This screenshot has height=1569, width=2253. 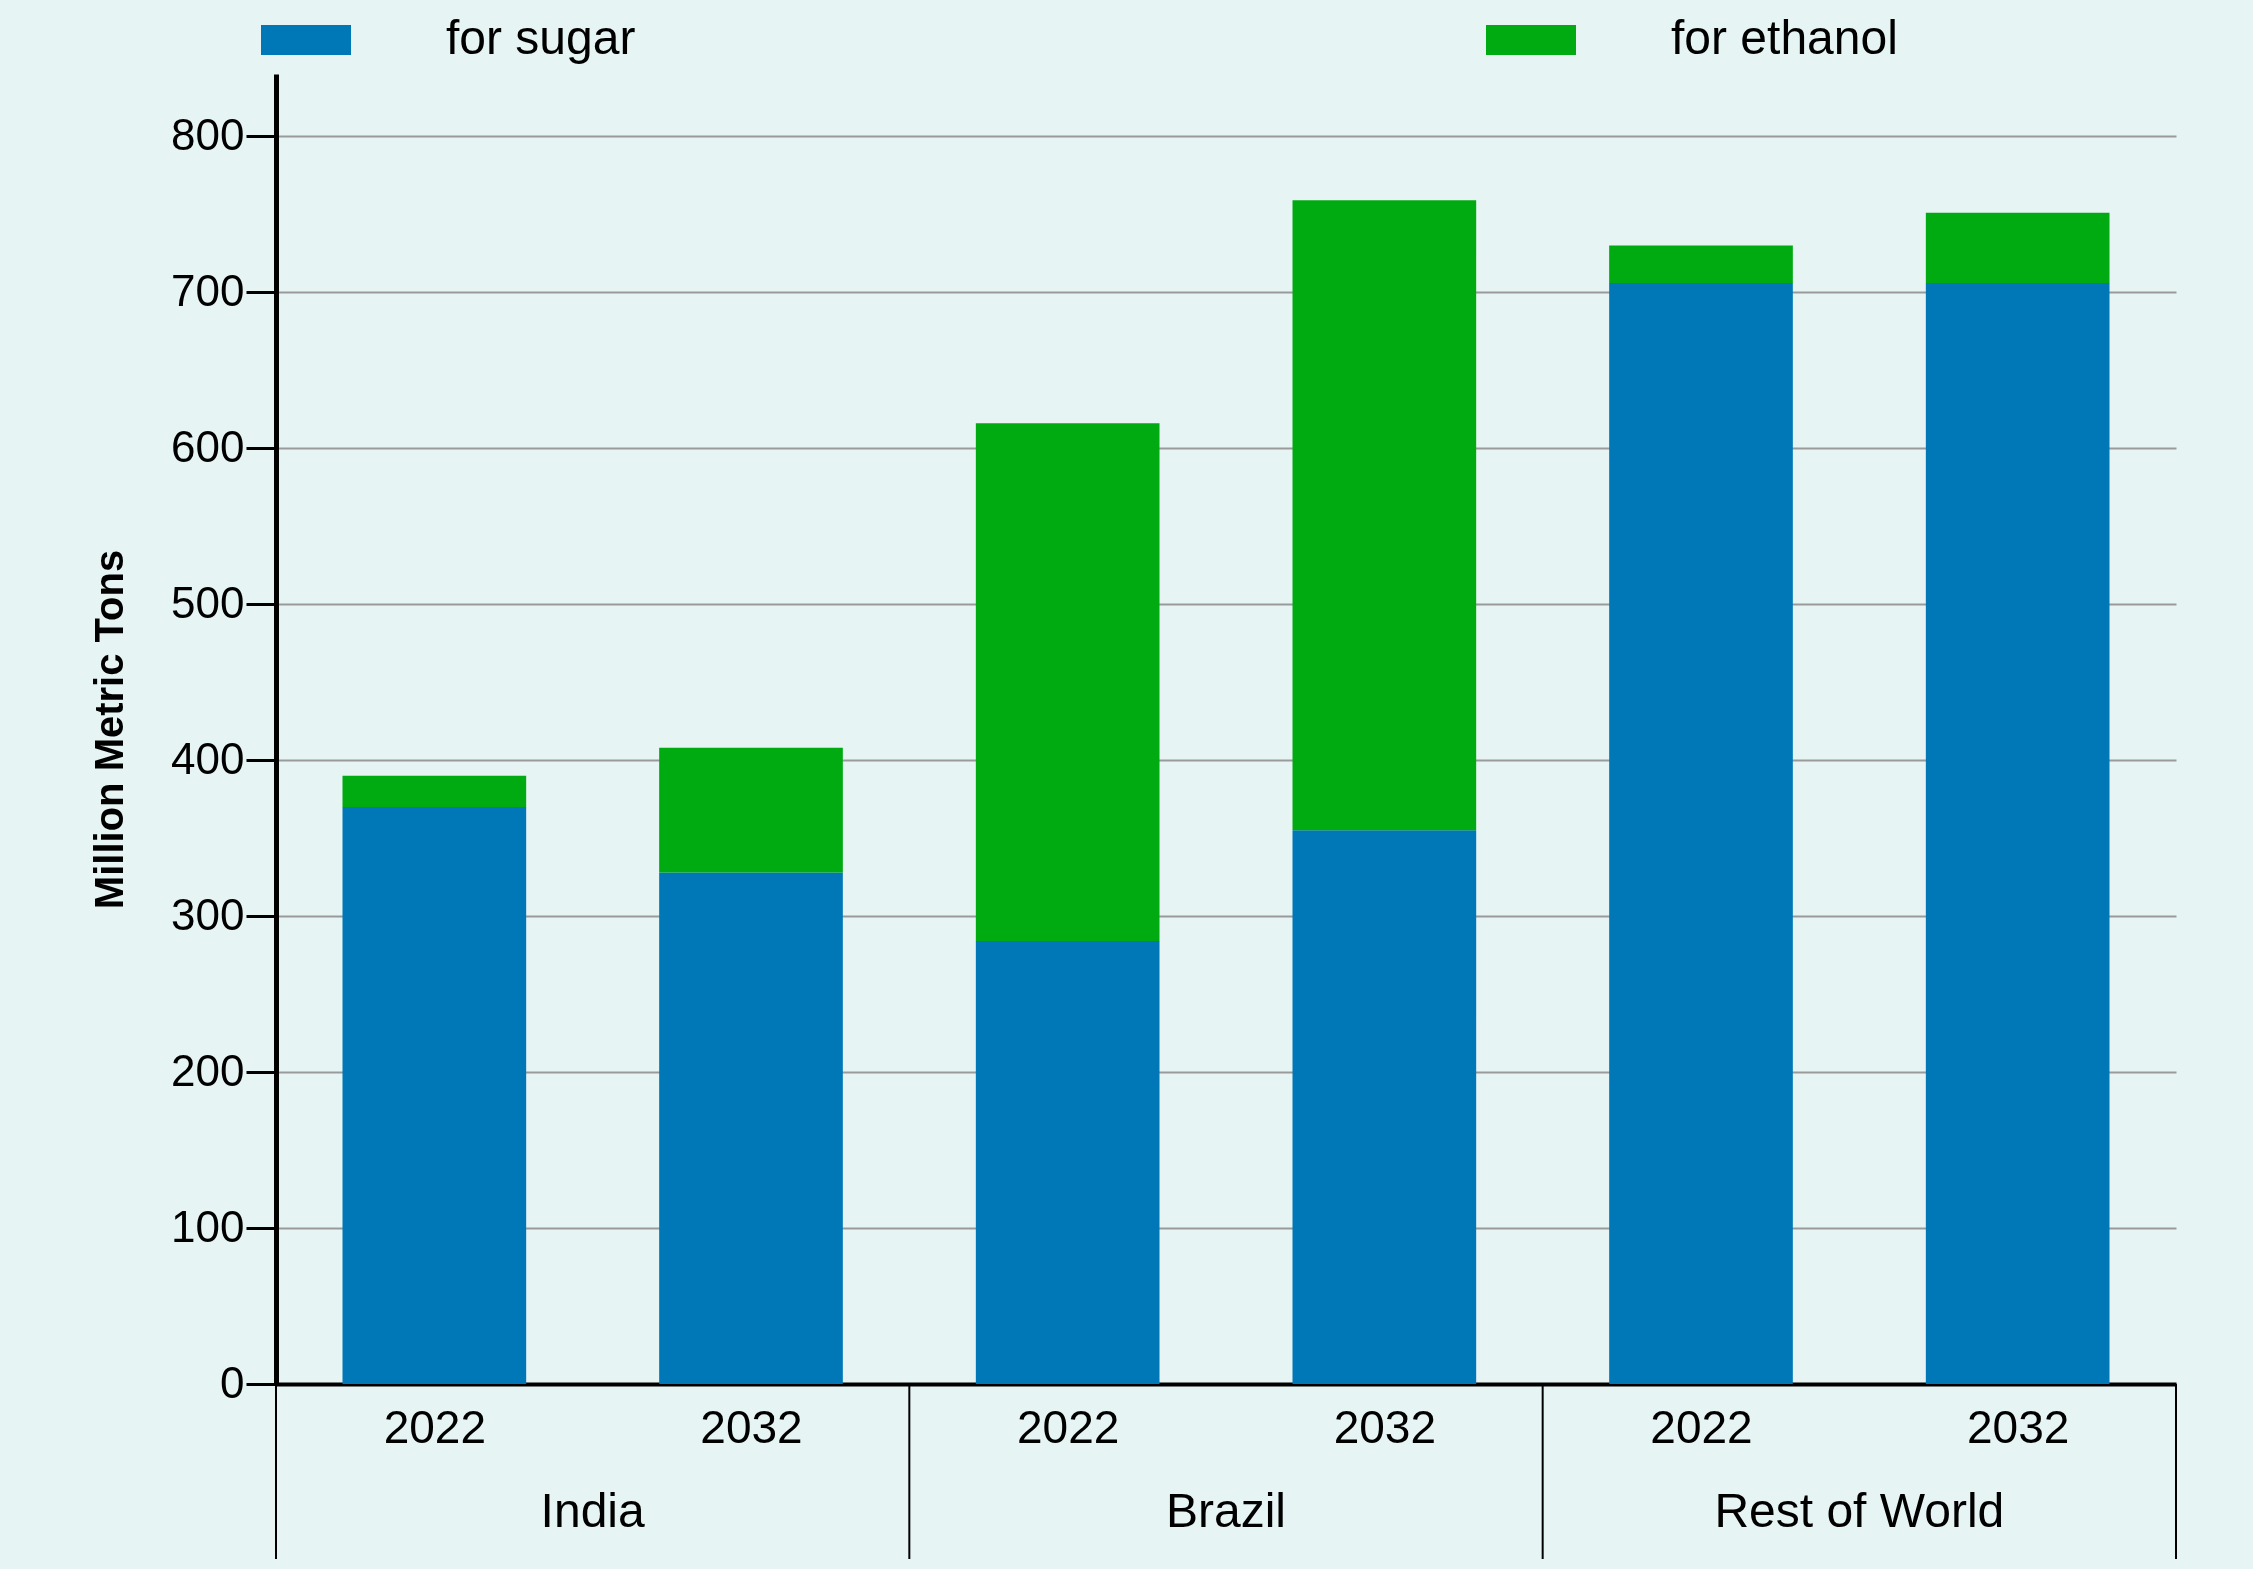 What do you see at coordinates (541, 37) in the screenshot?
I see `legend-label: for sugar` at bounding box center [541, 37].